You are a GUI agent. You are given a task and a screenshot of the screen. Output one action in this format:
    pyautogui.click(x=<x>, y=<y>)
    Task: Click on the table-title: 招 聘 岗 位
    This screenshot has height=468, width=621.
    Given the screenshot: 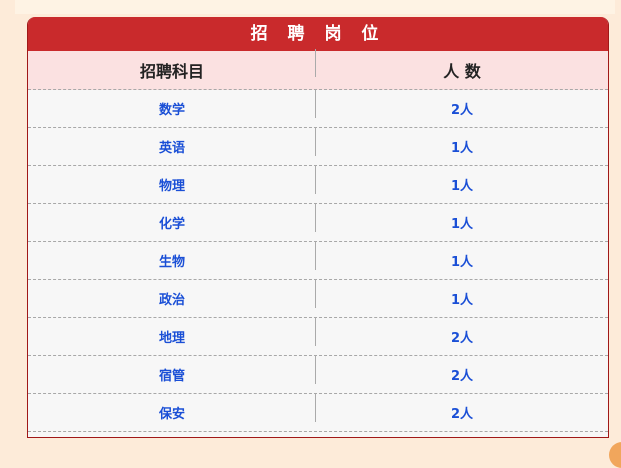 What is the action you would take?
    pyautogui.click(x=318, y=34)
    